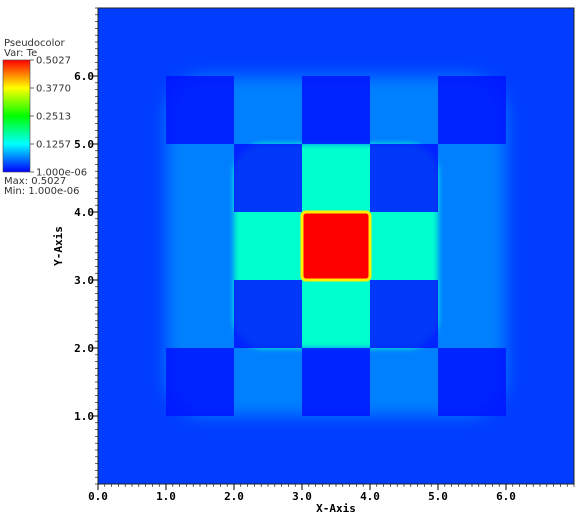 The width and height of the screenshot is (577, 516). I want to click on legend-level-label: 0.1257, so click(53, 145).